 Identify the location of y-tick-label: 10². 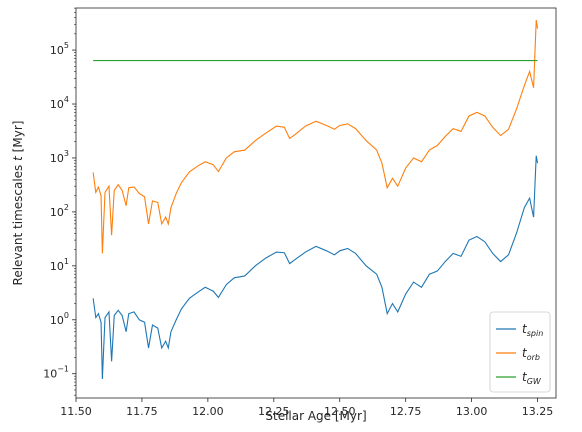
(59, 211).